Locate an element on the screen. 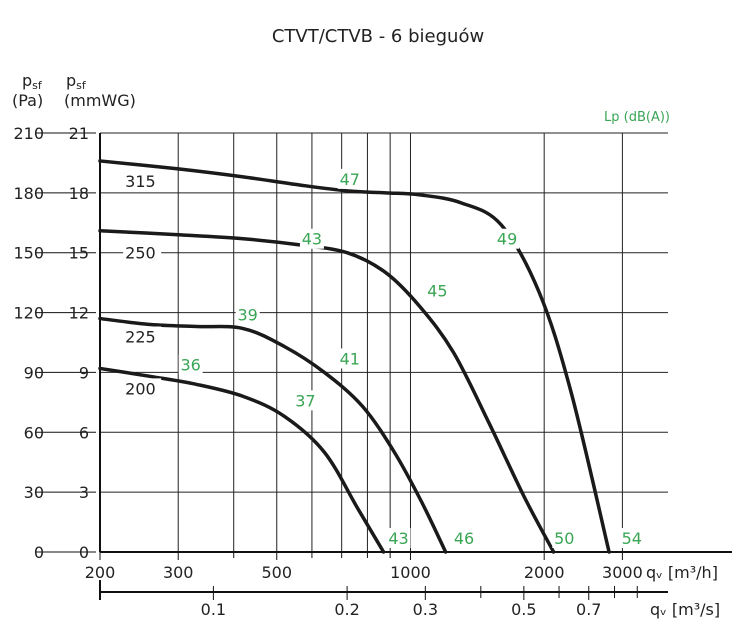 The image size is (740, 635). y-tick-label-mmwg: 21 is located at coordinates (79, 133).